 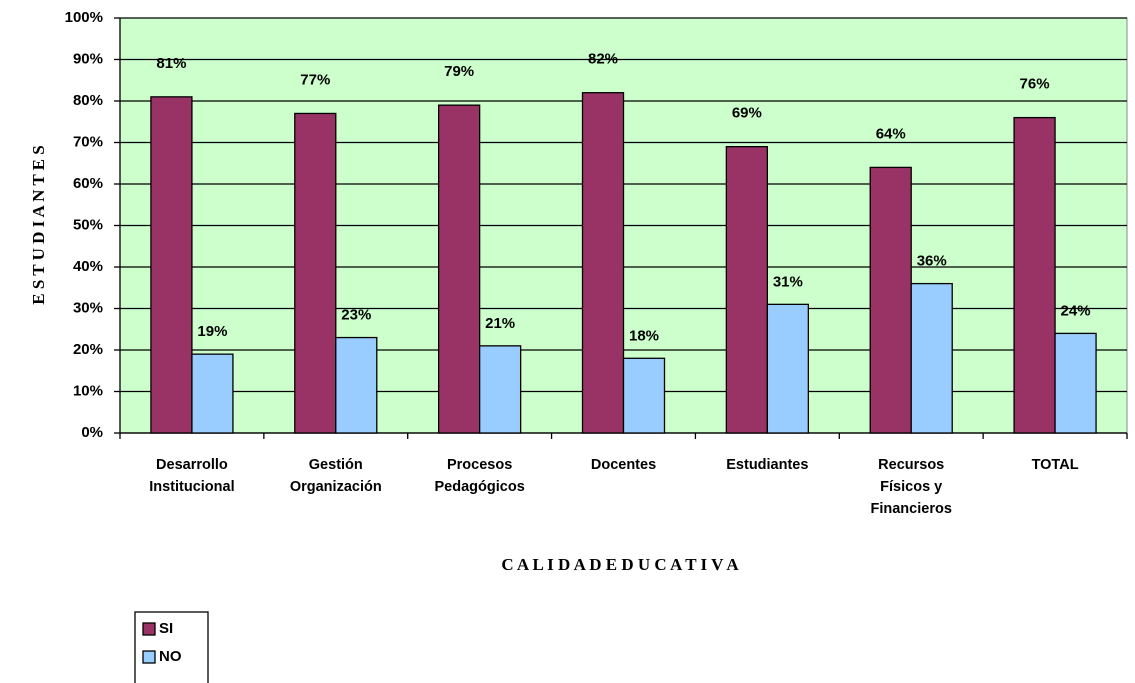 I want to click on data-label: 64%, so click(x=891, y=133).